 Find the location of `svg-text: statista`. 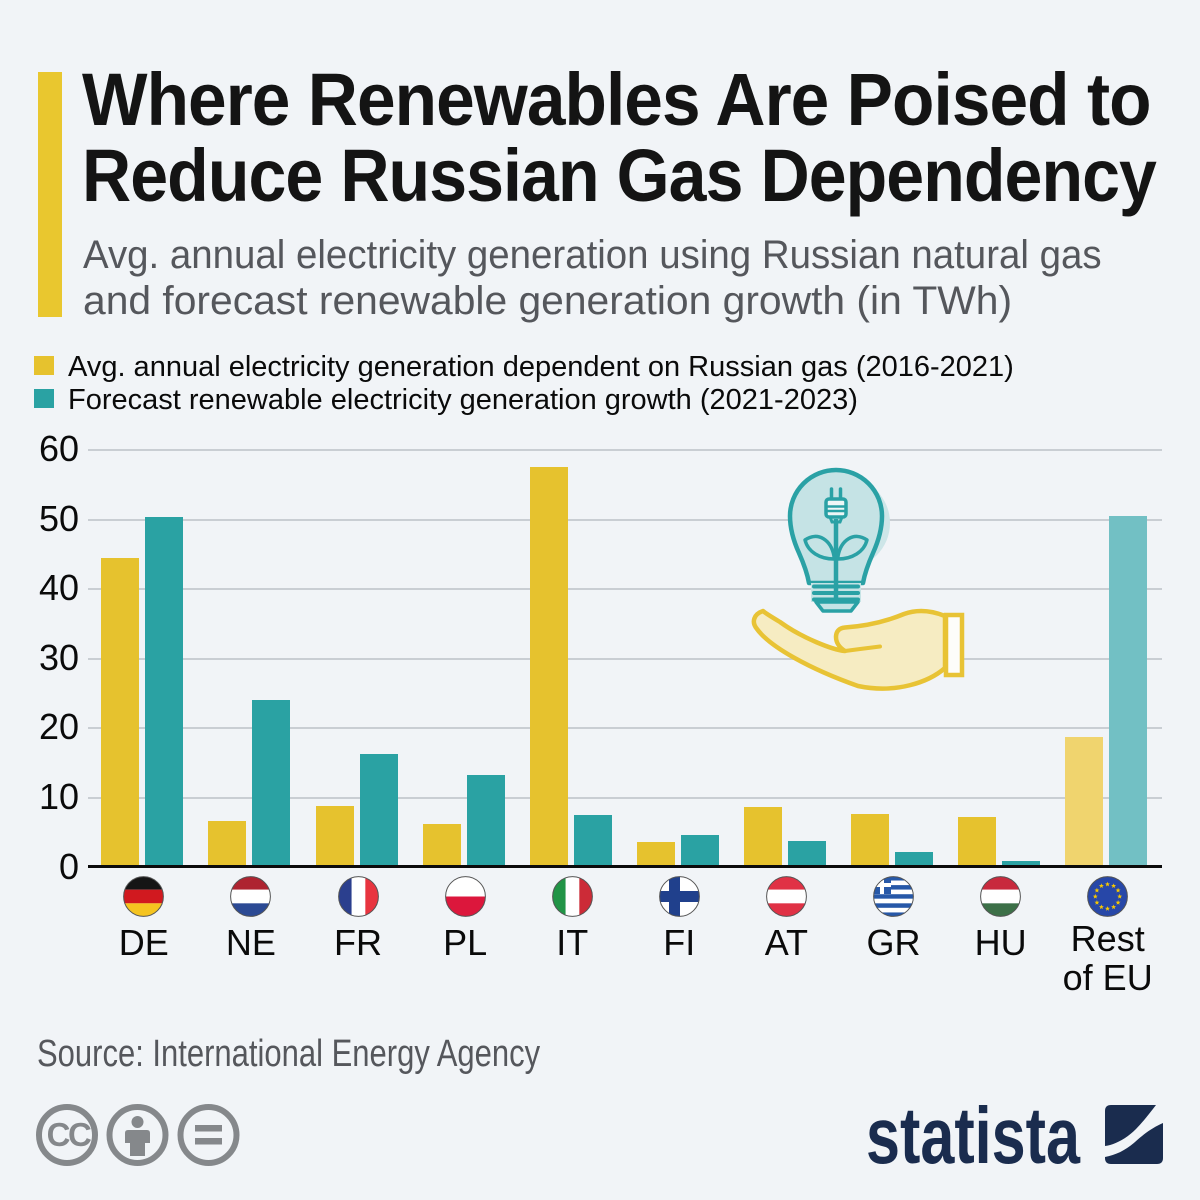

svg-text: statista is located at coordinates (973, 1133).